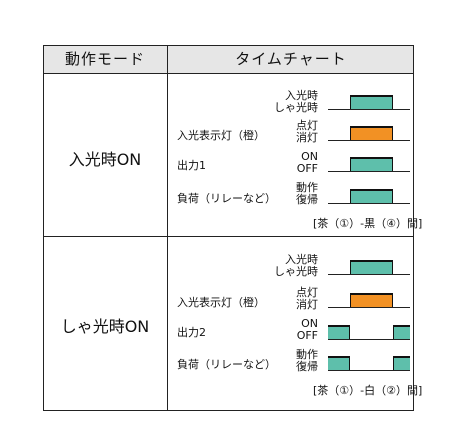 The image size is (452, 434). Describe the element at coordinates (43, 228) in the screenshot. I see `table-left-border` at that location.